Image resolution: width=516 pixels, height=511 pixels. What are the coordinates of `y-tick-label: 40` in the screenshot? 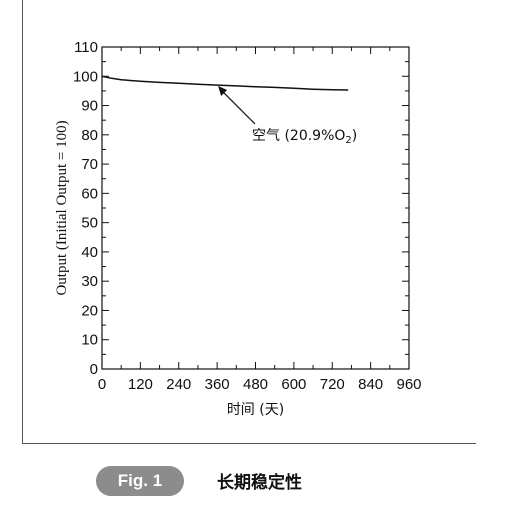 It's located at (89, 252).